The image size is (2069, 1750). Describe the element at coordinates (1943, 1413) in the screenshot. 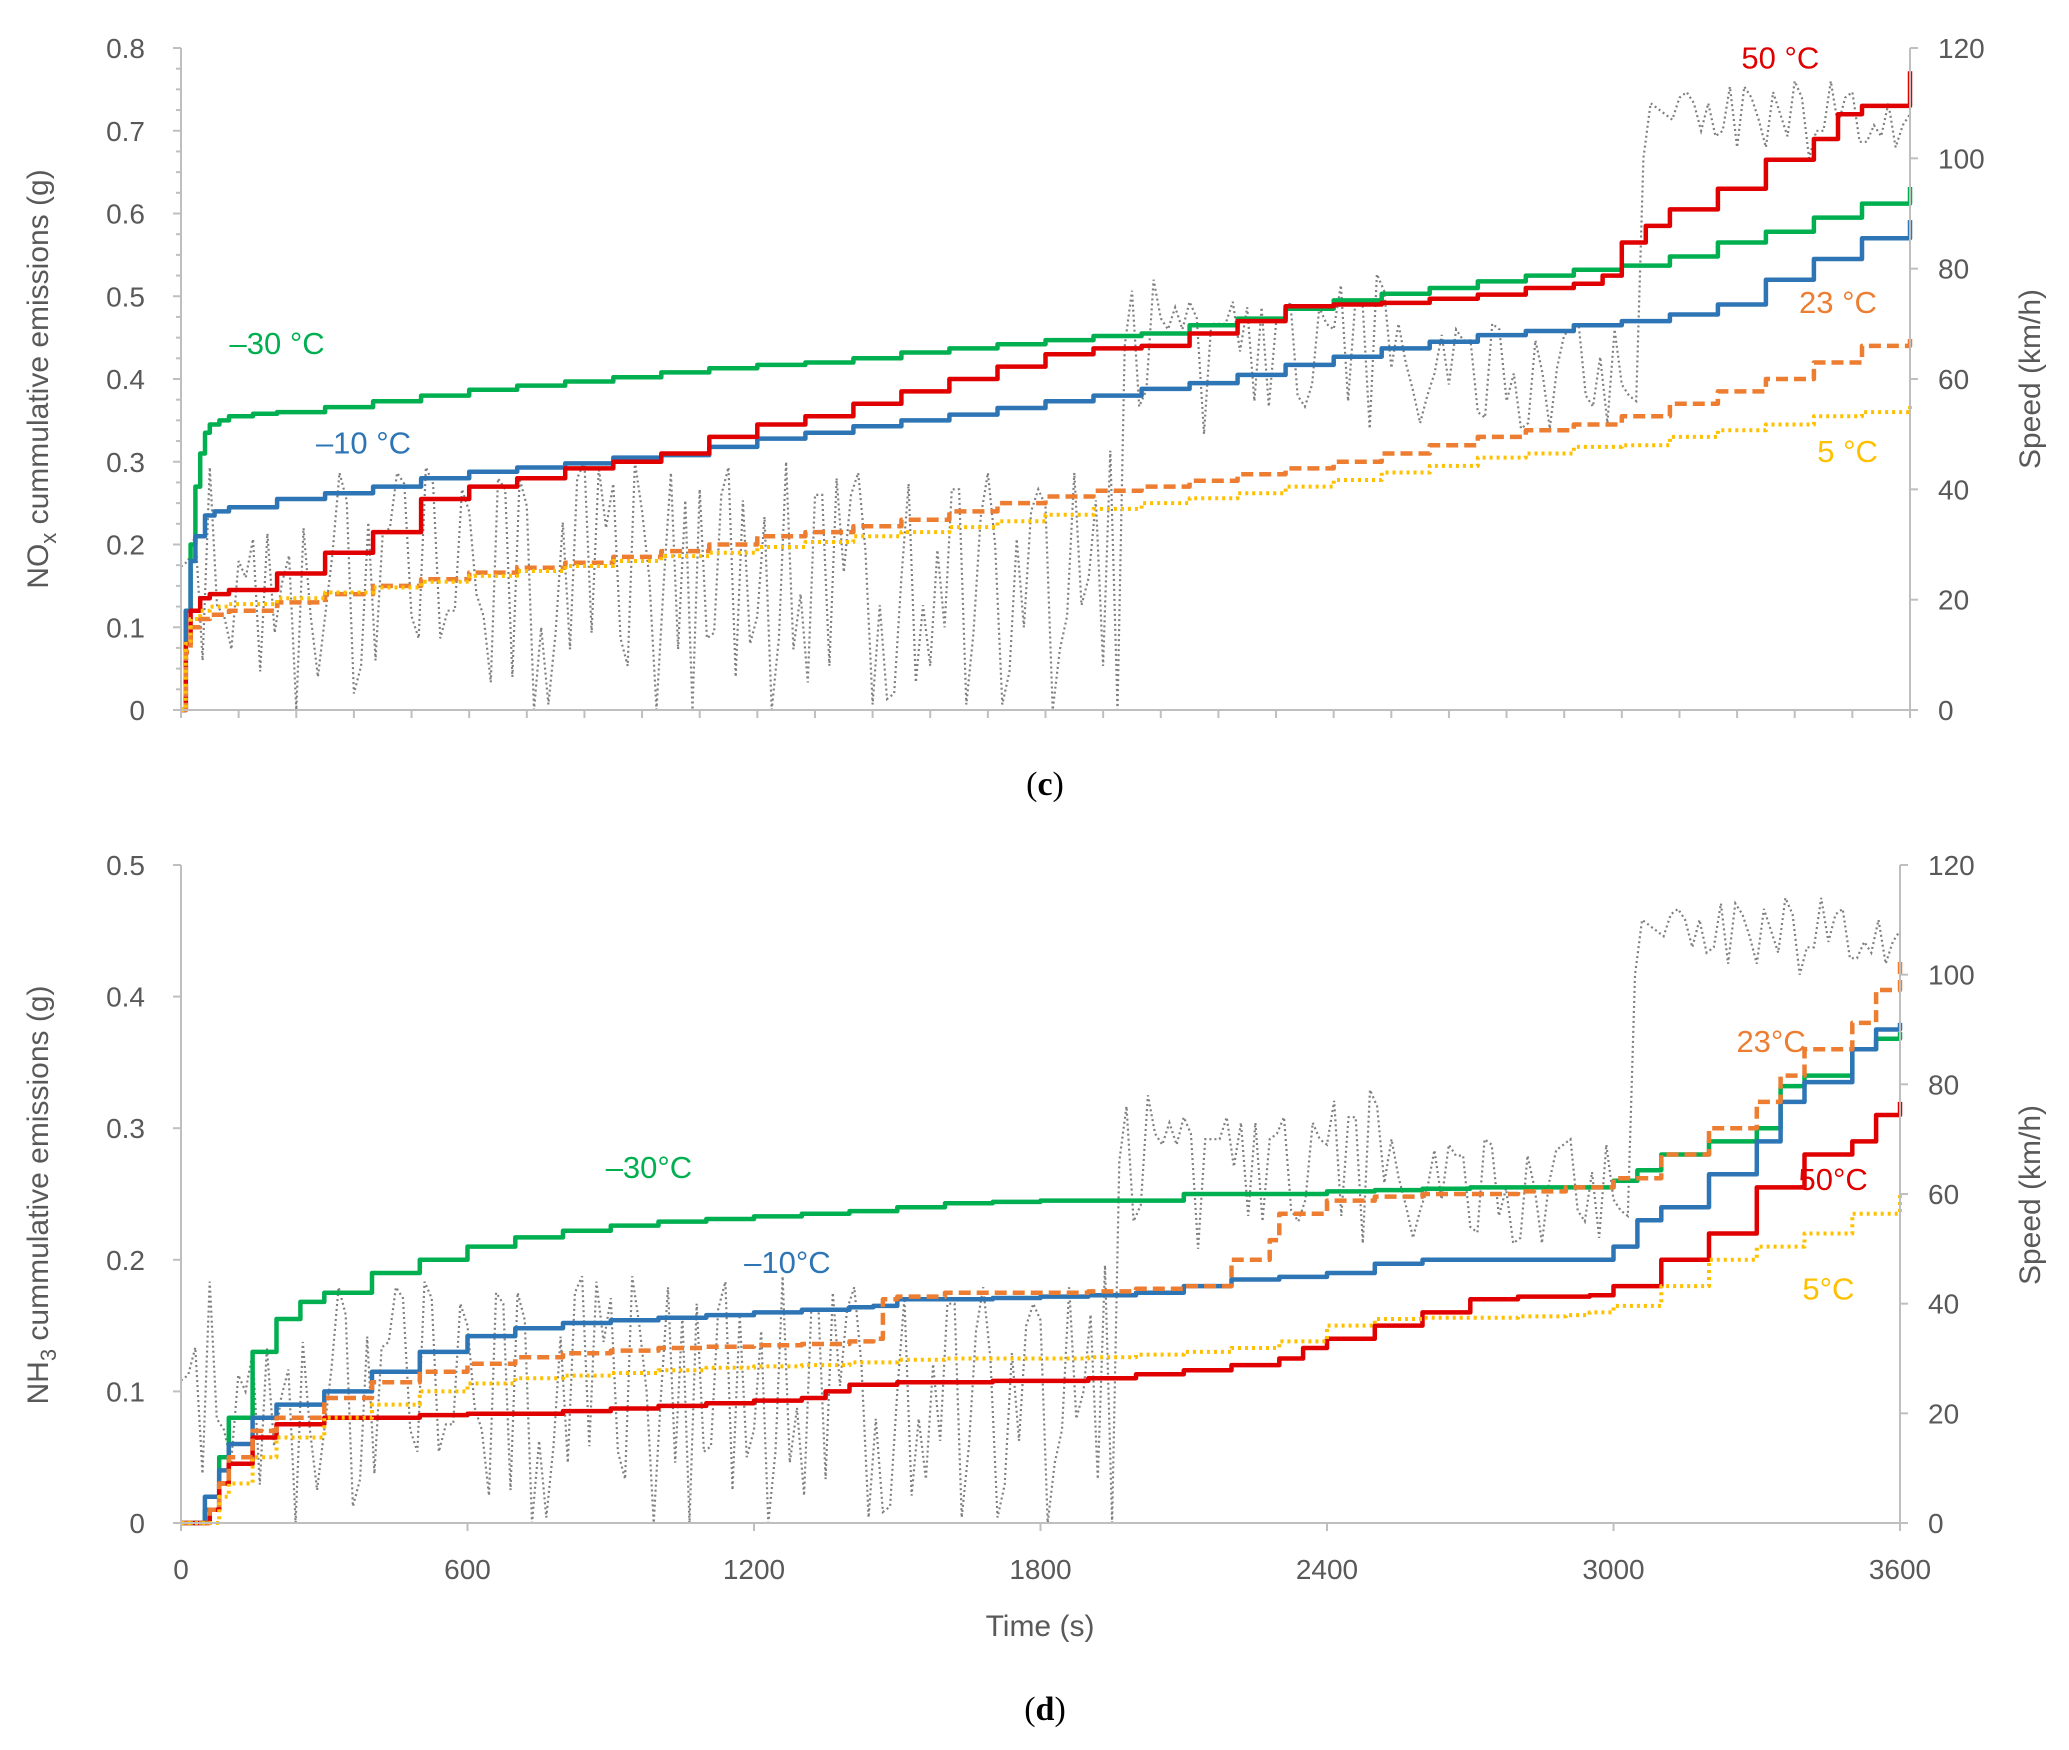

I see `y-right-tick-label-d: 20` at that location.